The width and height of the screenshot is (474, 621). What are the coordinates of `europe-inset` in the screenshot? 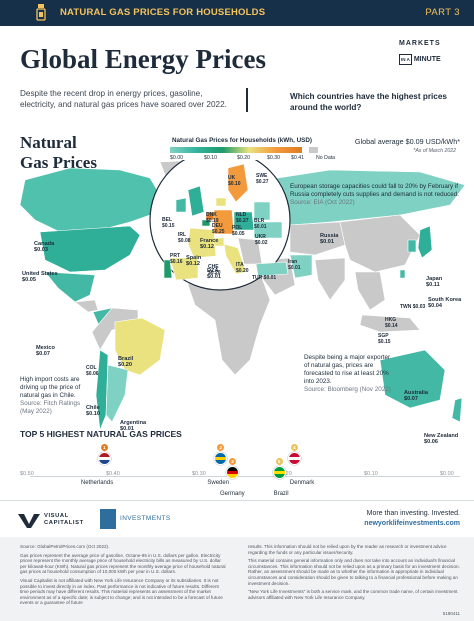 It's located at (220, 225).